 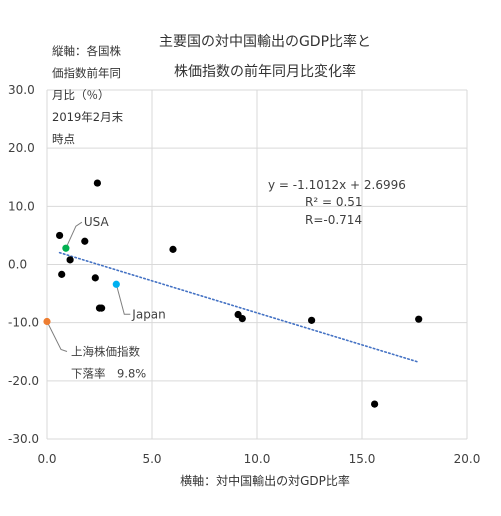 What do you see at coordinates (23, 323) in the screenshot?
I see `y-tick-label: -10.0` at bounding box center [23, 323].